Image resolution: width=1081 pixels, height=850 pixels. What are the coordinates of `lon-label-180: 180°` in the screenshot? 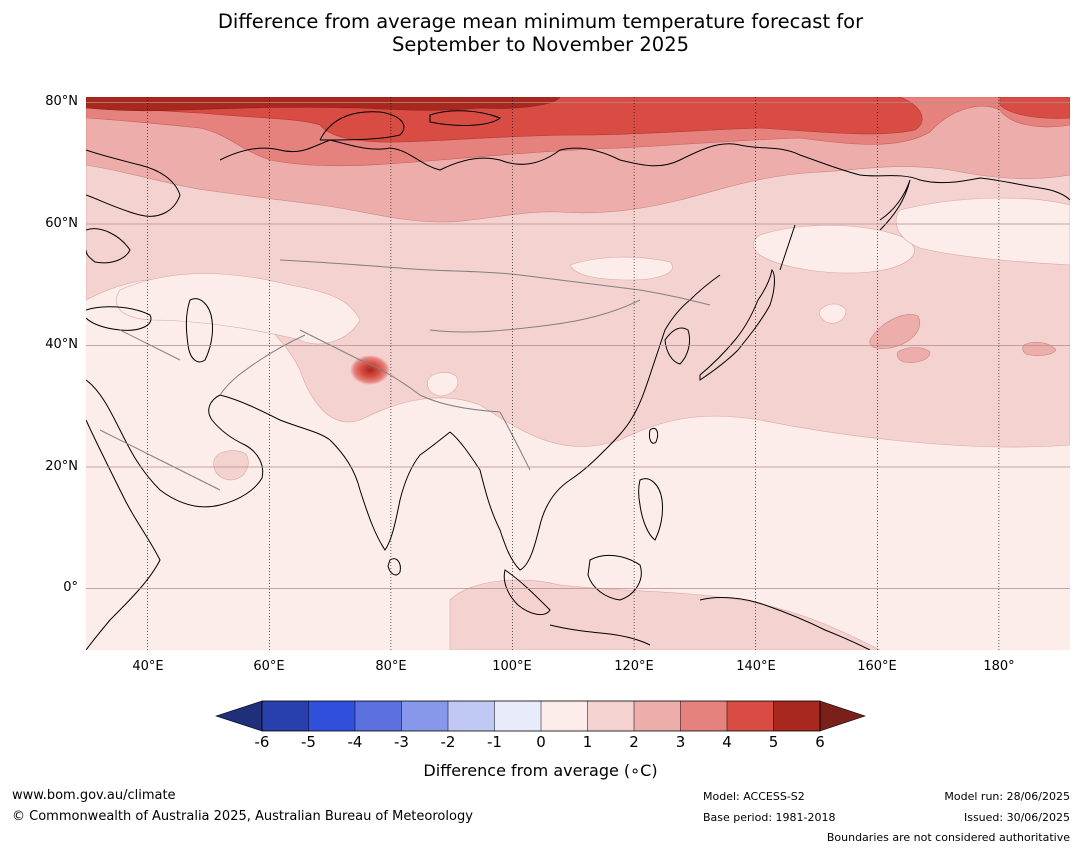 It's located at (999, 666).